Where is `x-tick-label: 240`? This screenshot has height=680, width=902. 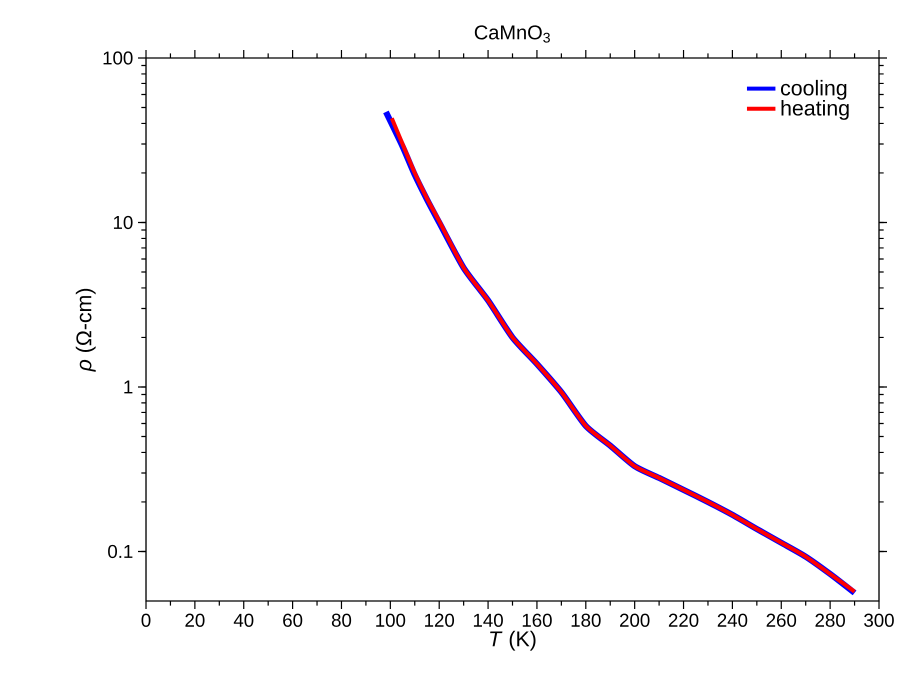 x-tick-label: 240 is located at coordinates (733, 620).